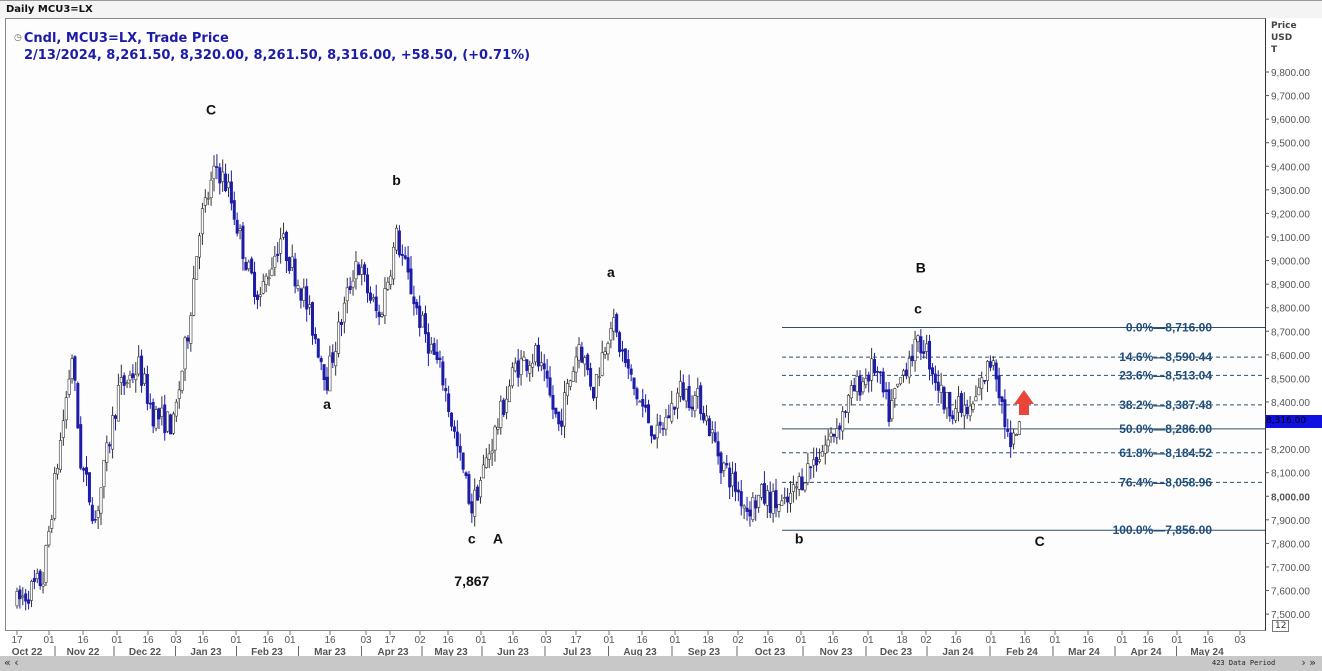 The height and width of the screenshot is (671, 1322). What do you see at coordinates (1146, 651) in the screenshot?
I see `x-month-label: Apr 24` at bounding box center [1146, 651].